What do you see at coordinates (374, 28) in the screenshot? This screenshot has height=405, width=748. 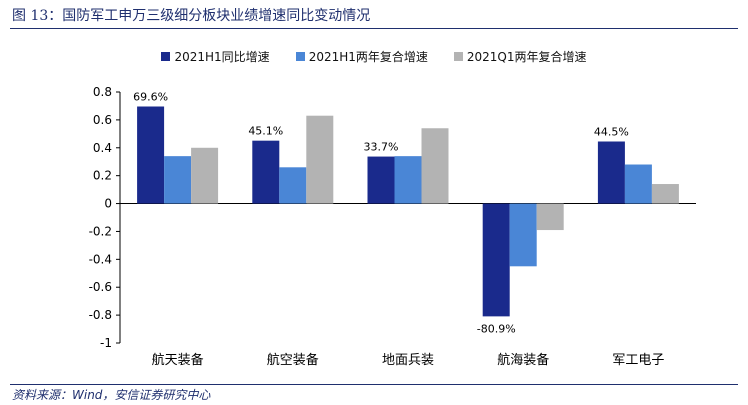 I see `title-rule` at bounding box center [374, 28].